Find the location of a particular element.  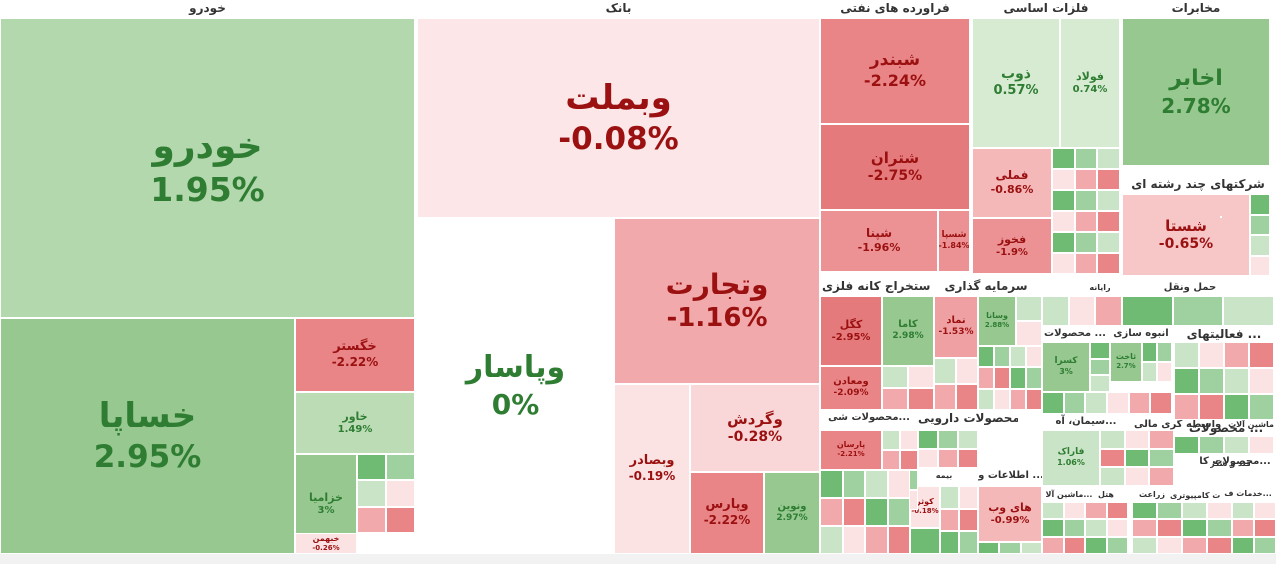

stock-cell: خبهمن -0.26% is located at coordinates (326, 543).